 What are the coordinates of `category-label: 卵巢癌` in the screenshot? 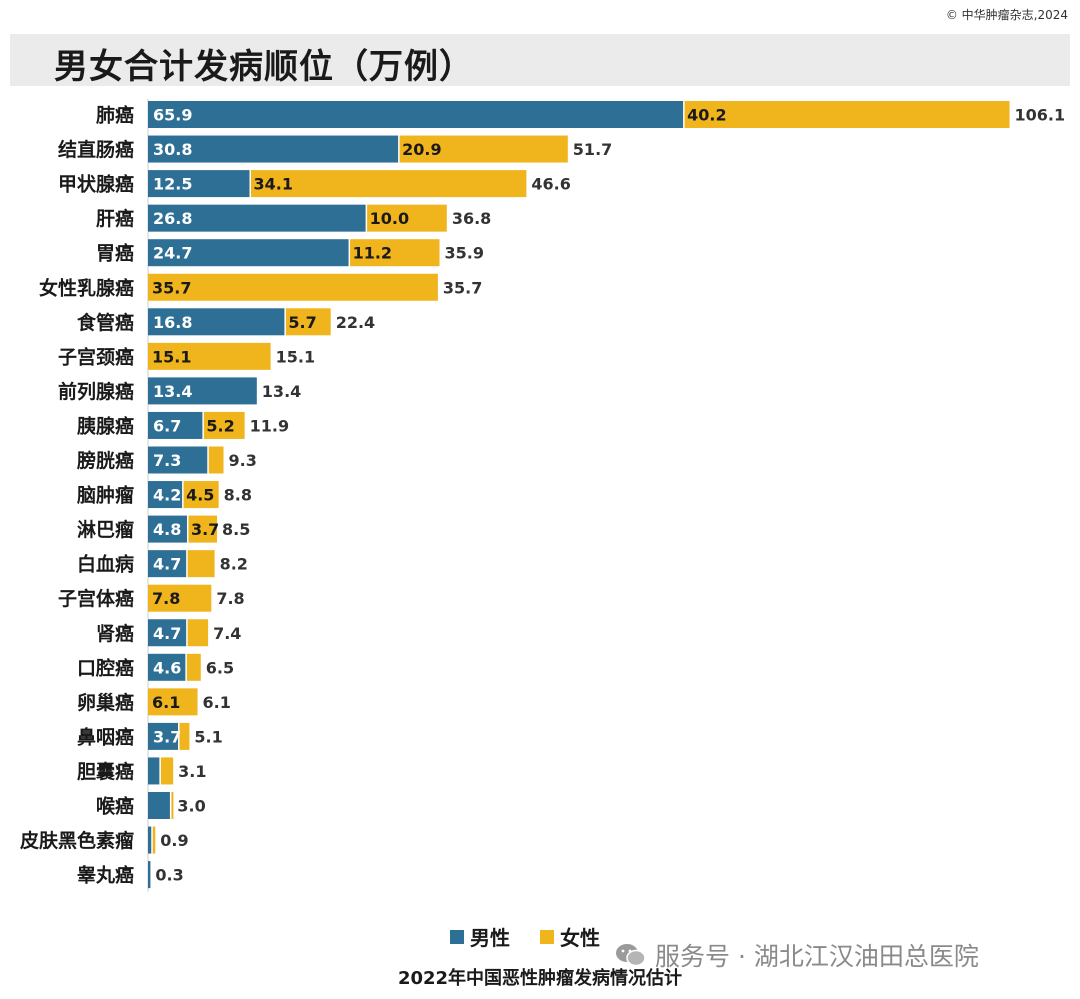 It's located at (105, 702).